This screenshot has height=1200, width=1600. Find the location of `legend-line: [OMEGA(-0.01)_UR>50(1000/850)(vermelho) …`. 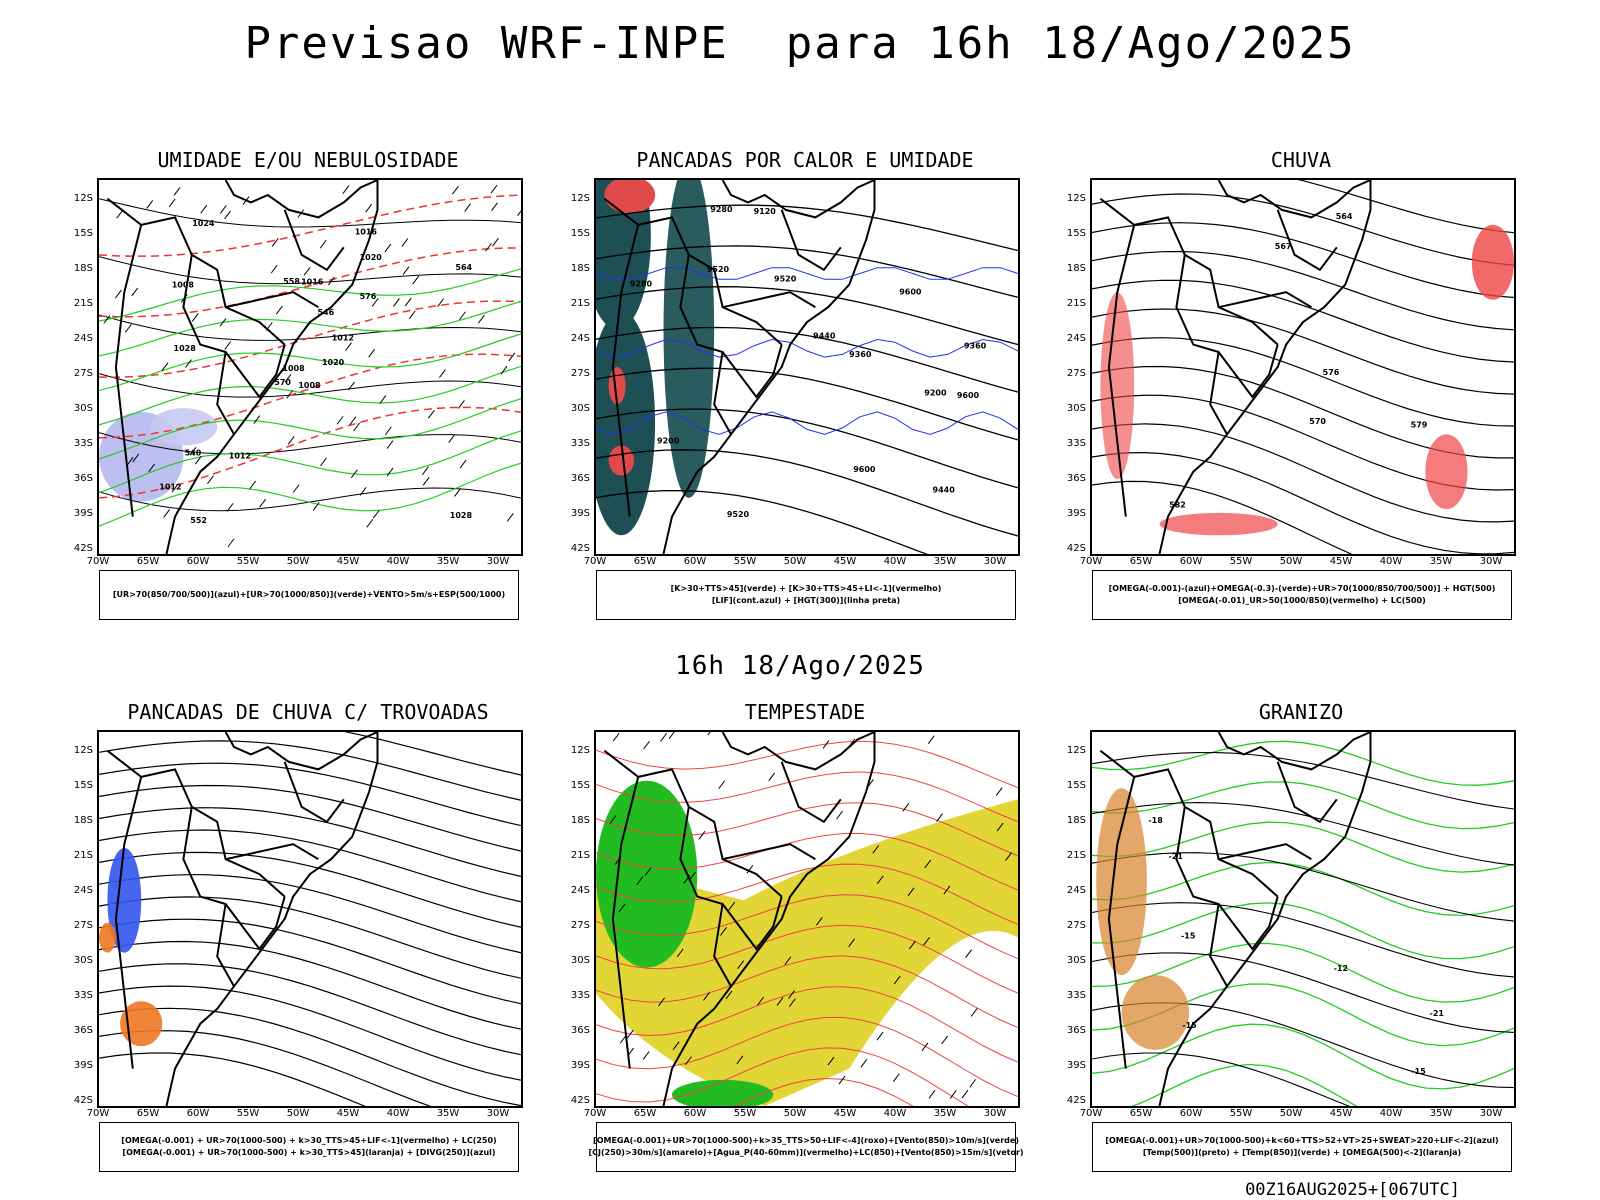

legend-line: [OMEGA(-0.01)_UR>50(1000/850)(vermelho) … is located at coordinates (1302, 600).